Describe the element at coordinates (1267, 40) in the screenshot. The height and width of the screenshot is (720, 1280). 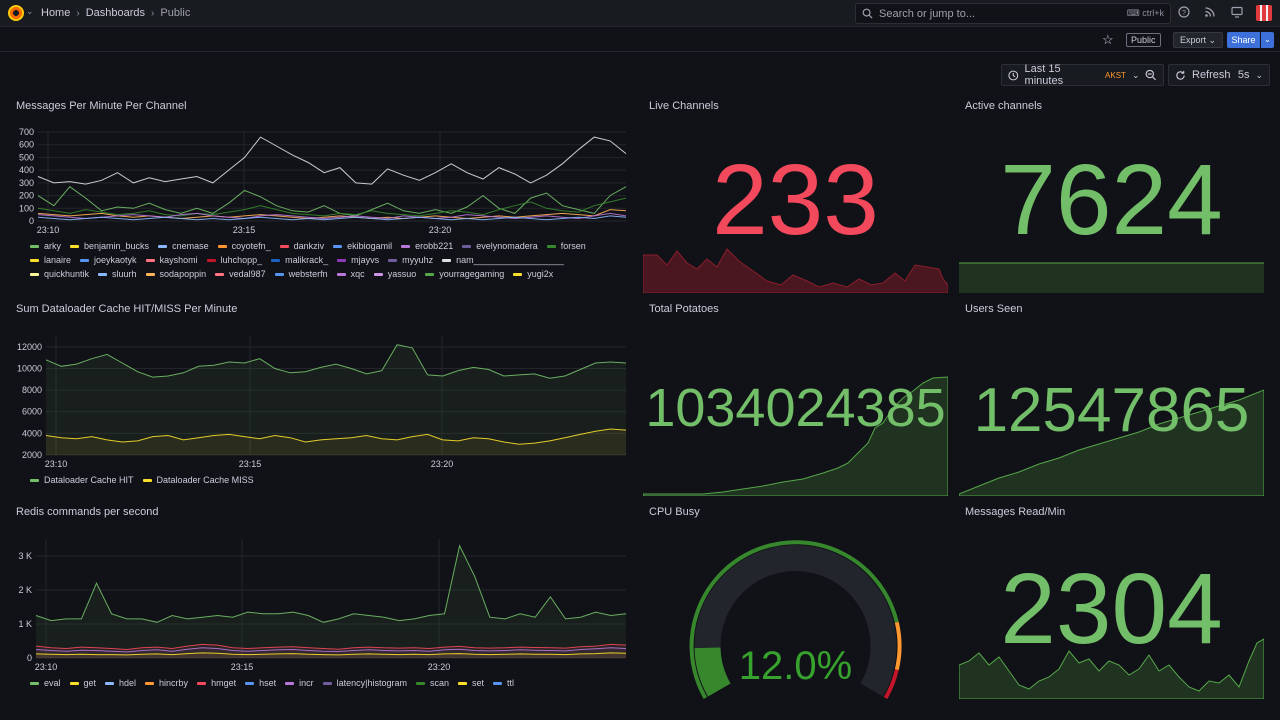
I see `share-dropdown-button: ⌄` at that location.